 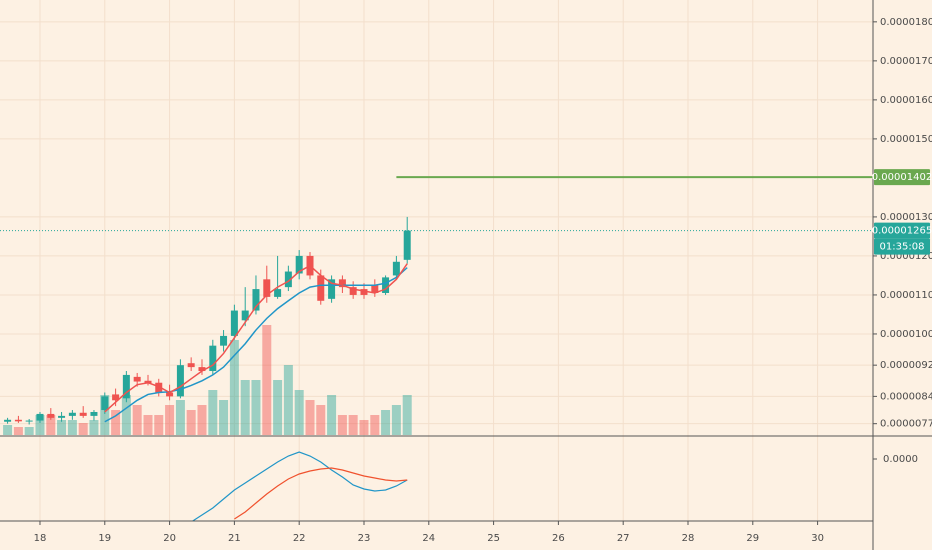 I want to click on x-tick-label: 30, so click(x=817, y=538).